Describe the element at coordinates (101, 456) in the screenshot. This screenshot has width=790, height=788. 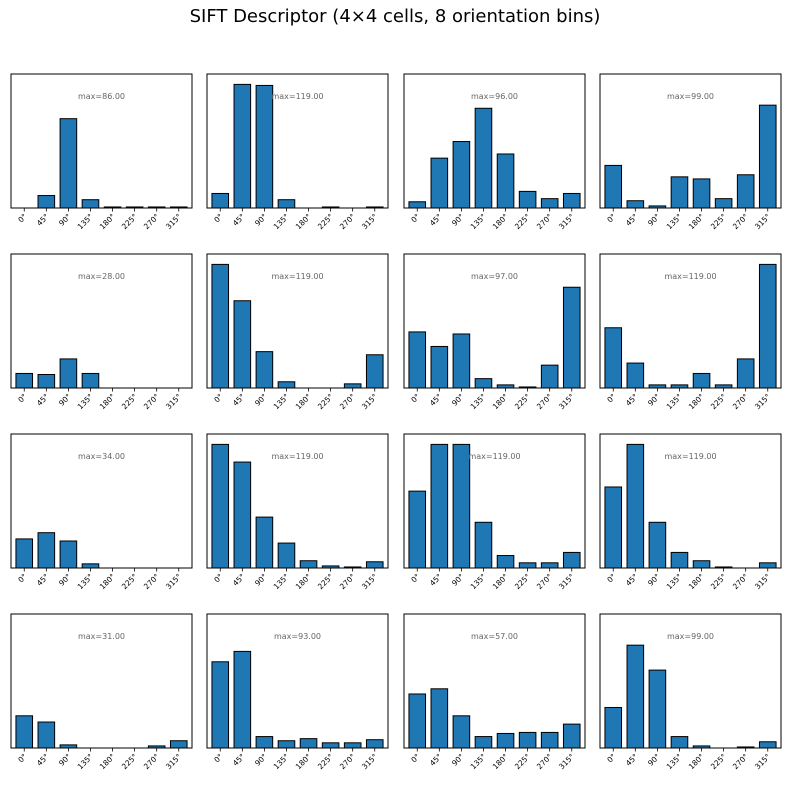
I see `max-annotation: max=34.00` at that location.